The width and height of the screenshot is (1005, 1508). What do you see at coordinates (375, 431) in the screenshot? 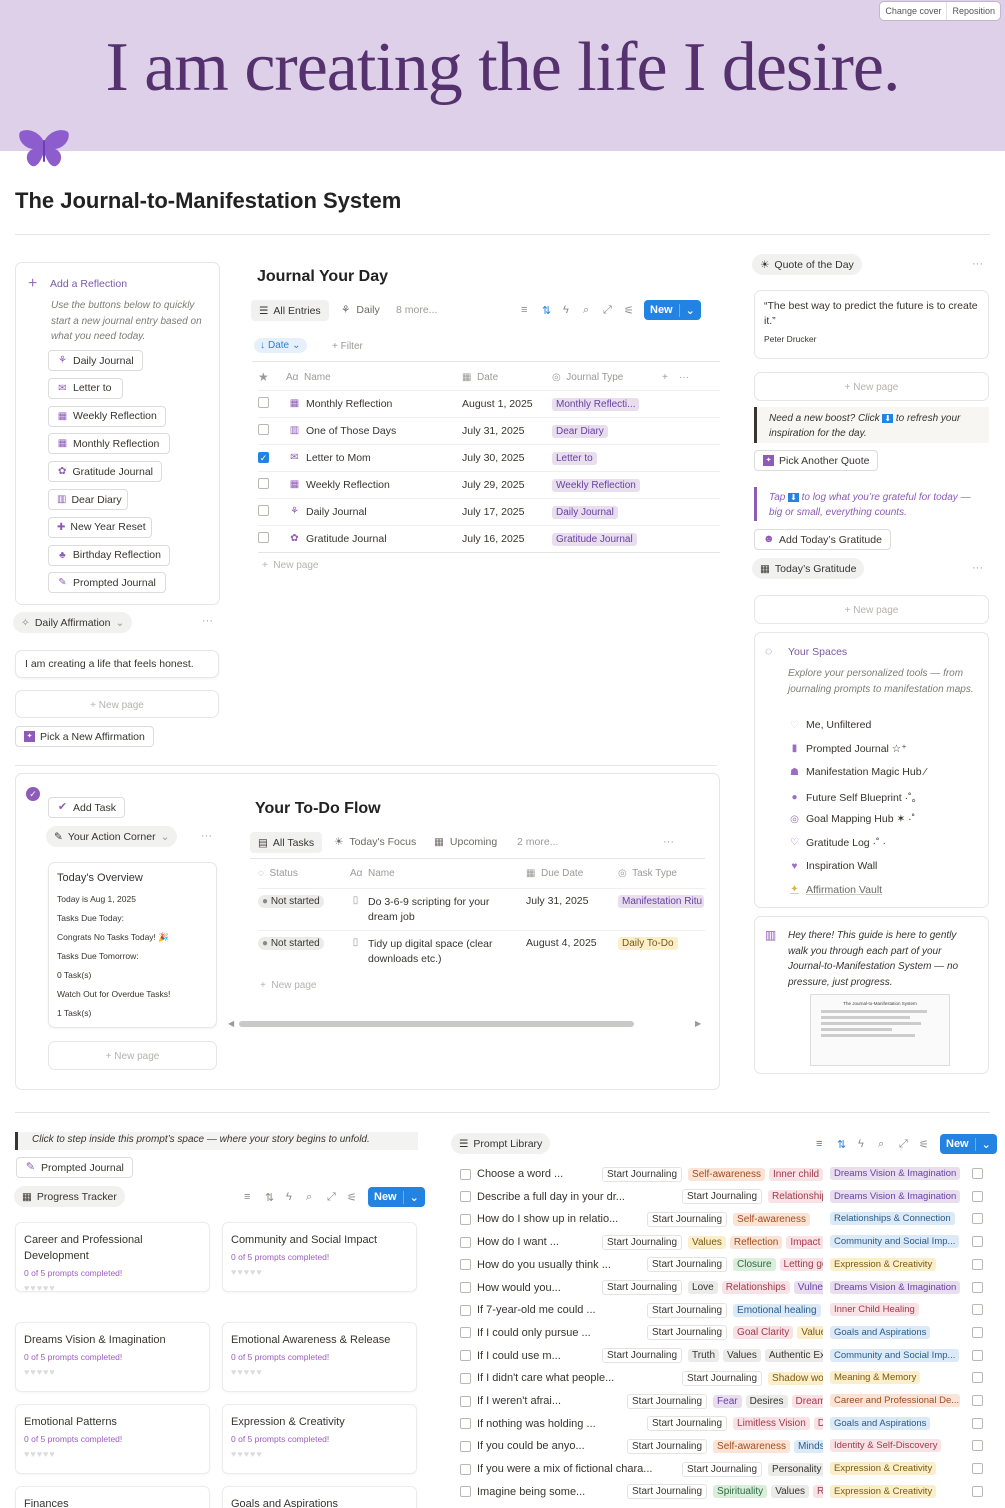
I see `row-name: ▥ One of Those Days` at bounding box center [375, 431].